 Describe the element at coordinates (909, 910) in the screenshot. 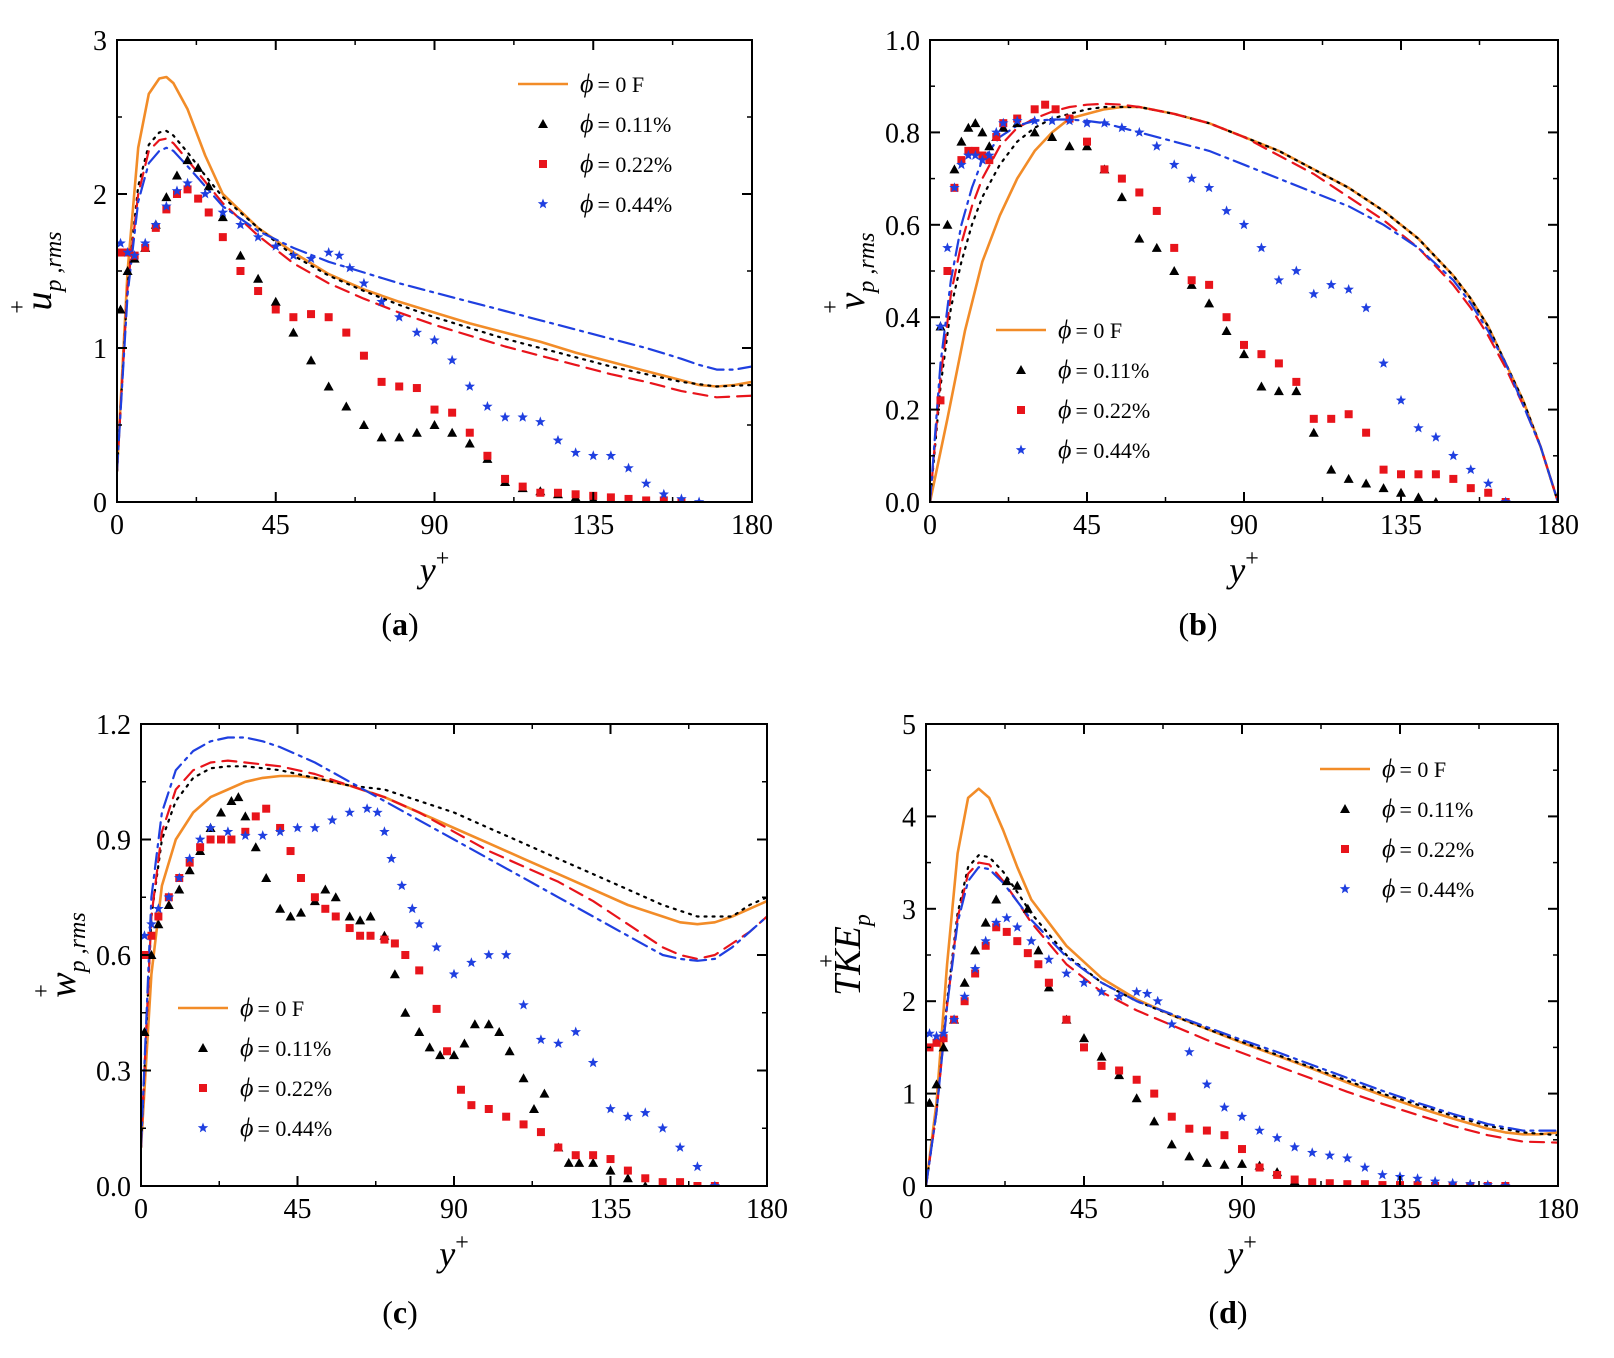

I see `y-tick-label: 3` at that location.